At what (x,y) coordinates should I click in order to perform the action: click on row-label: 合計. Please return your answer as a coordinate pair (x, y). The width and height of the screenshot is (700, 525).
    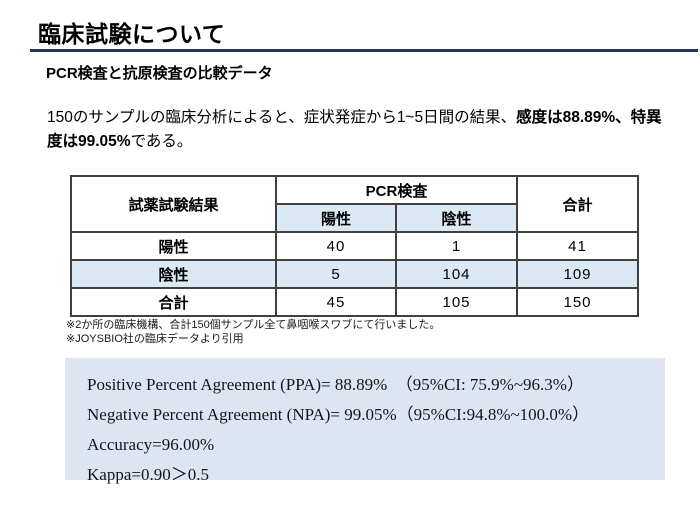
    Looking at the image, I should click on (173, 302).